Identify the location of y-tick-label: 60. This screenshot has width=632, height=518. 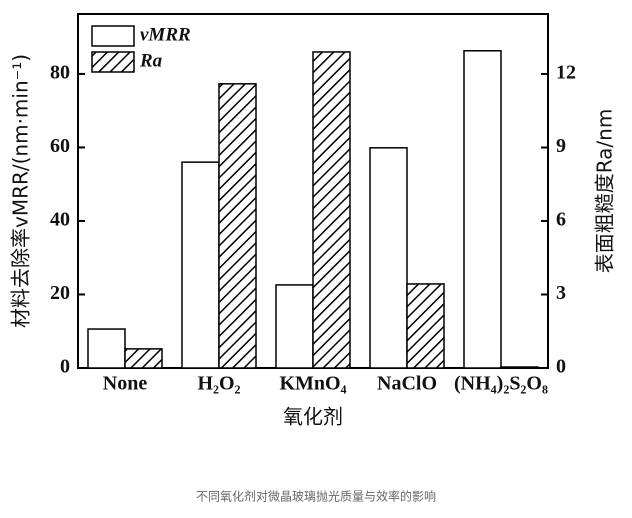
(60, 146).